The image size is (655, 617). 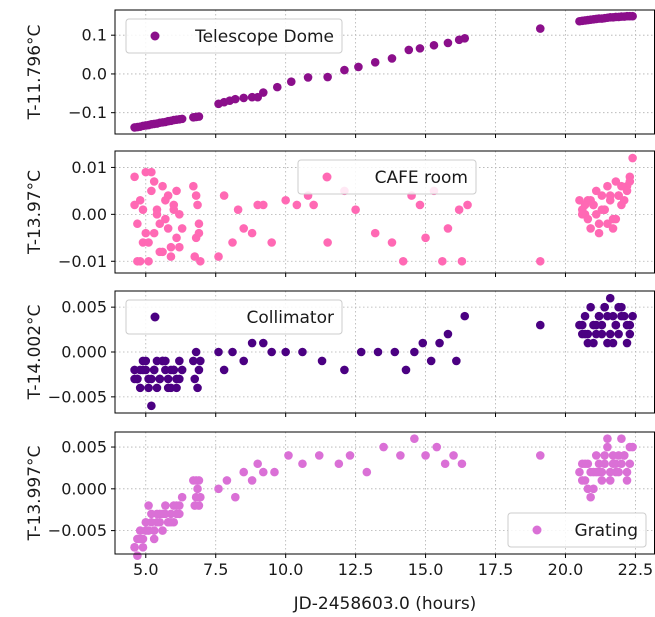 I want to click on x-axis-label: JD-2458603.0 (hours), so click(x=385, y=604).